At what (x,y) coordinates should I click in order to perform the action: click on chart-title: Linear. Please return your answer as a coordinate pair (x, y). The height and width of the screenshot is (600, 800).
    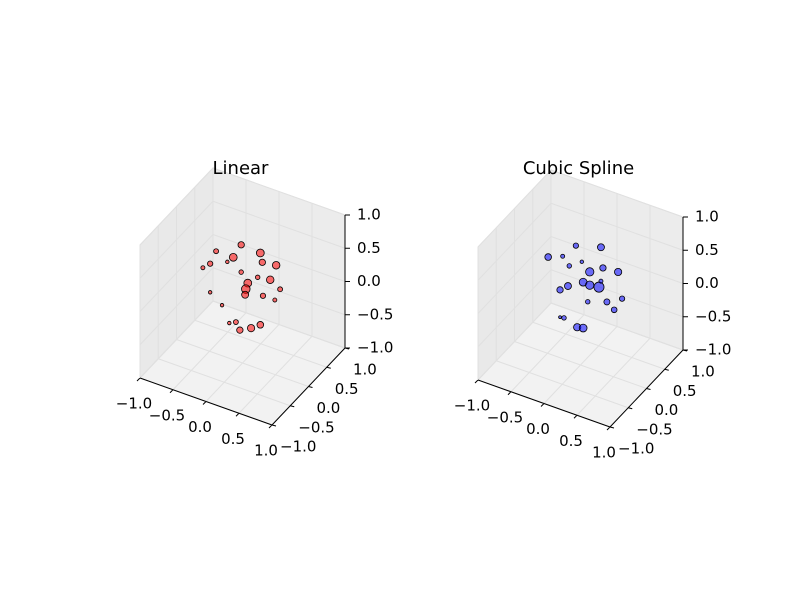
    Looking at the image, I should click on (241, 168).